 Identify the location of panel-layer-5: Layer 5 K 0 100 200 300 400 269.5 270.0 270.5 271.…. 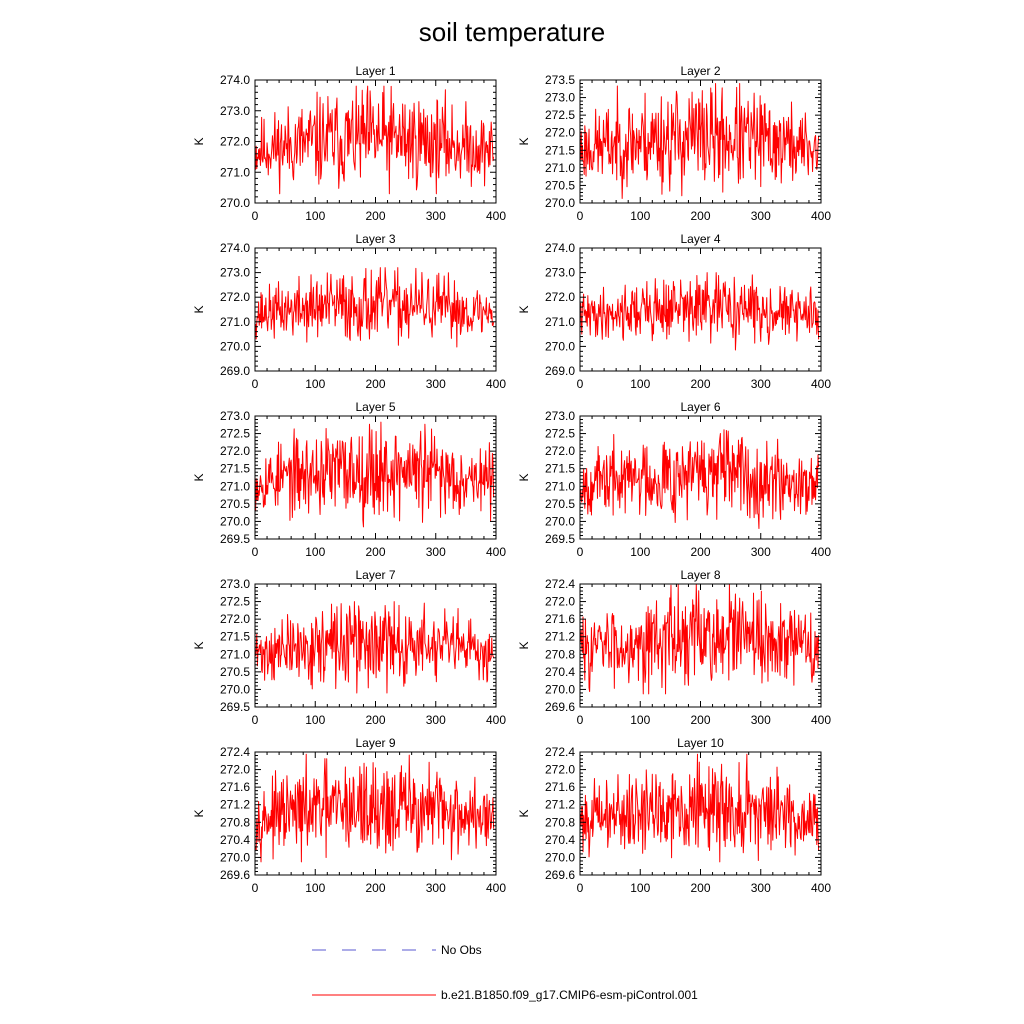
(349, 479).